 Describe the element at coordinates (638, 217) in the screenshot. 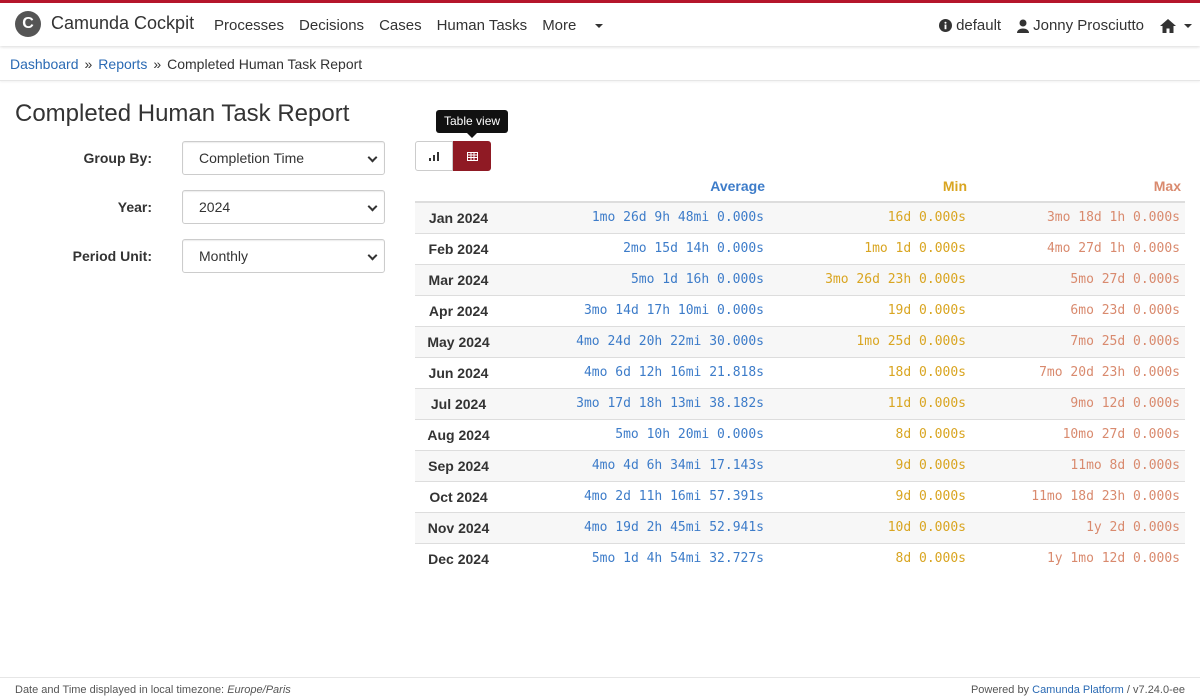

I see `row-average: 1mo 26d 9h 48mi 0.000s` at that location.